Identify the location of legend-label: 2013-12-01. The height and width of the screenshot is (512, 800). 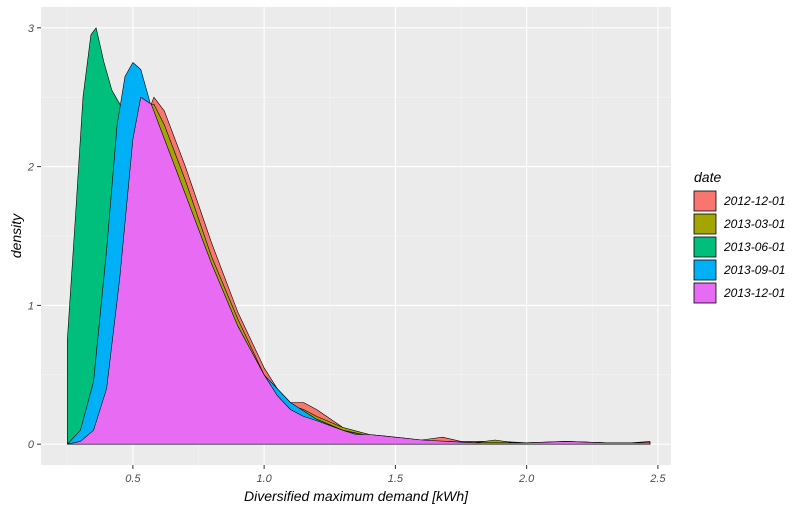
(754, 293).